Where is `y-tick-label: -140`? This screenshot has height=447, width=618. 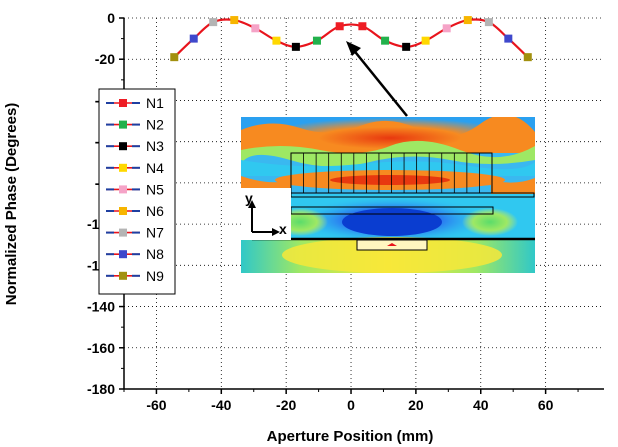
y-tick-label: -140 is located at coordinates (101, 307).